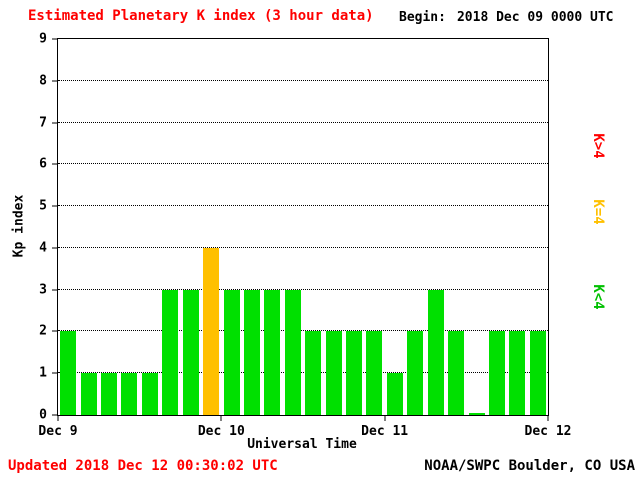 The image size is (640, 480). Describe the element at coordinates (43, 164) in the screenshot. I see `y-tick-label: 6` at that location.